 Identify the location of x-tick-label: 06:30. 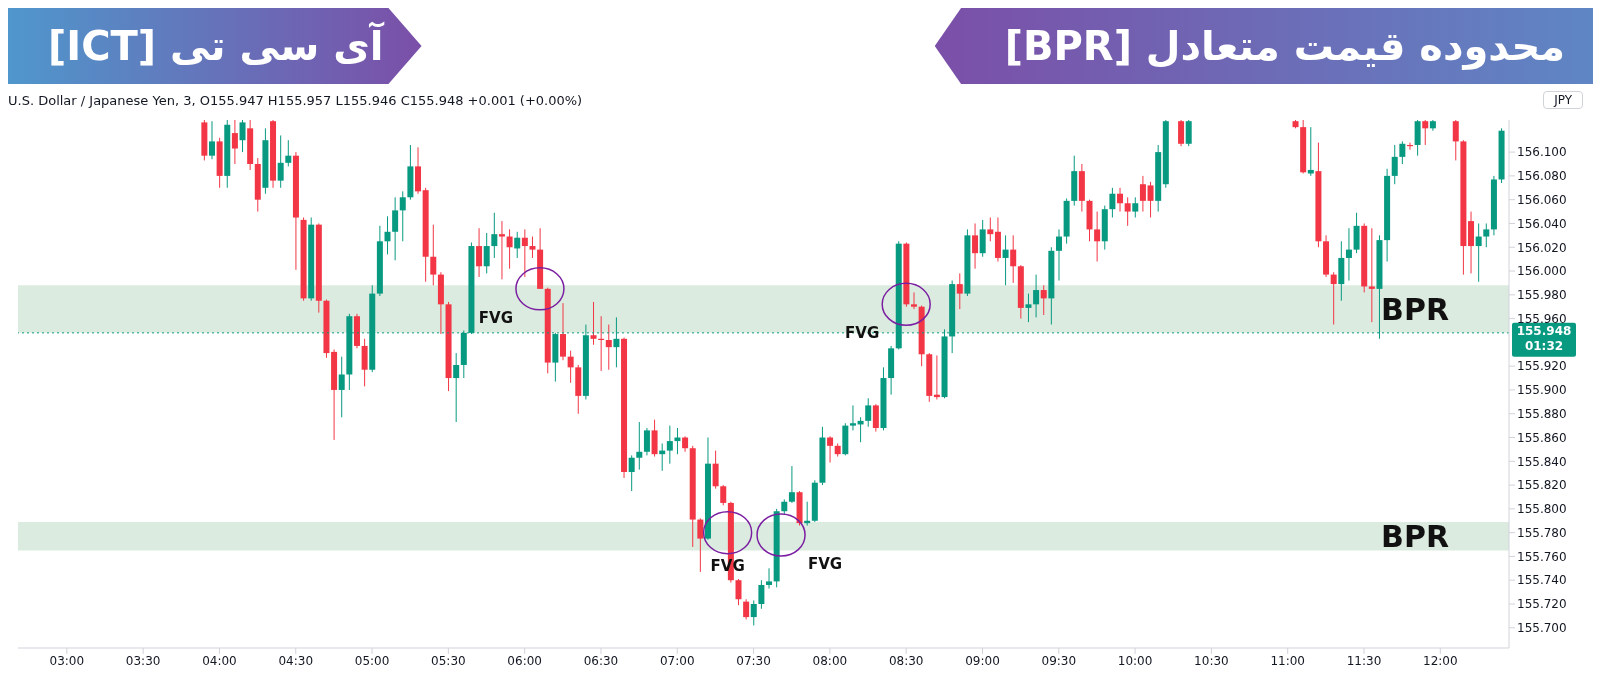
(601, 660).